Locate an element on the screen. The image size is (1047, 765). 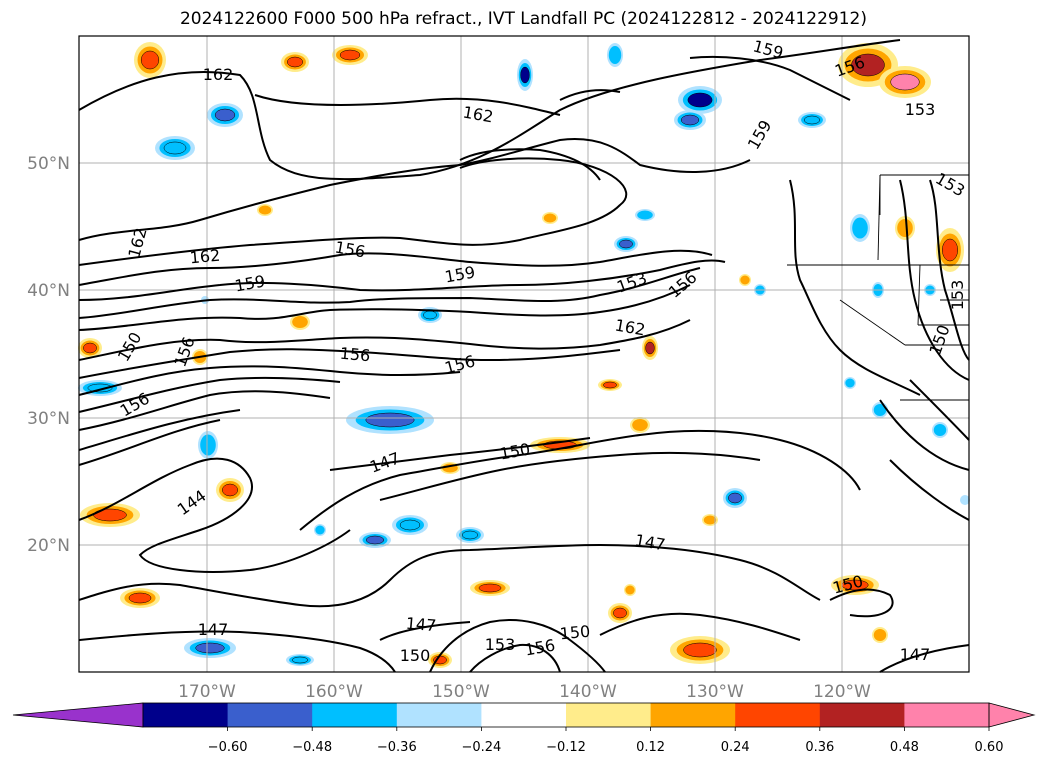
latitude-tick-labels: 50°N 40°N 30°N 20°N is located at coordinates (48, 355).